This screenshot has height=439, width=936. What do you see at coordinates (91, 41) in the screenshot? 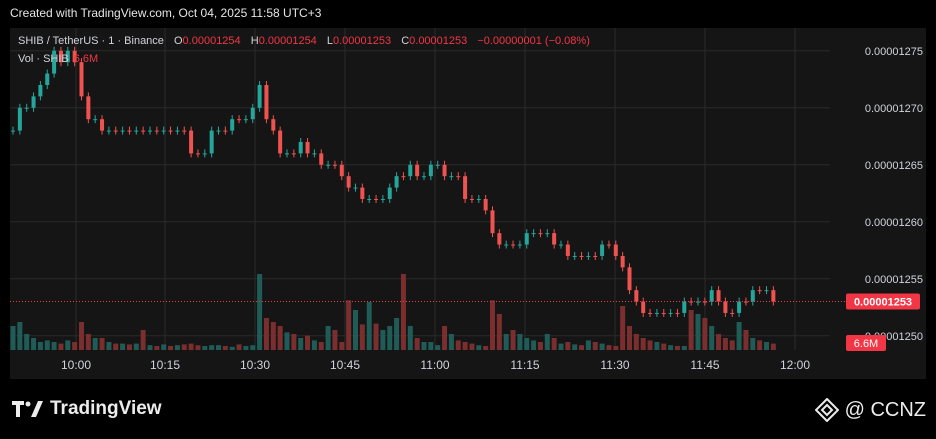
I see `symbol-label: SHIB / TetherUS · 1 · Binance` at bounding box center [91, 41].